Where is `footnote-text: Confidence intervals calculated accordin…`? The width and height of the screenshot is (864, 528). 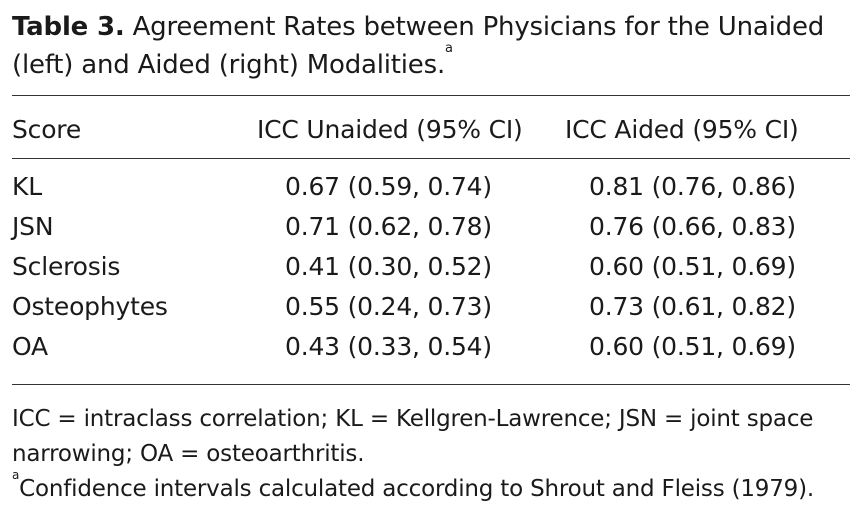 footnote-text: Confidence intervals calculated accordin… is located at coordinates (416, 489).